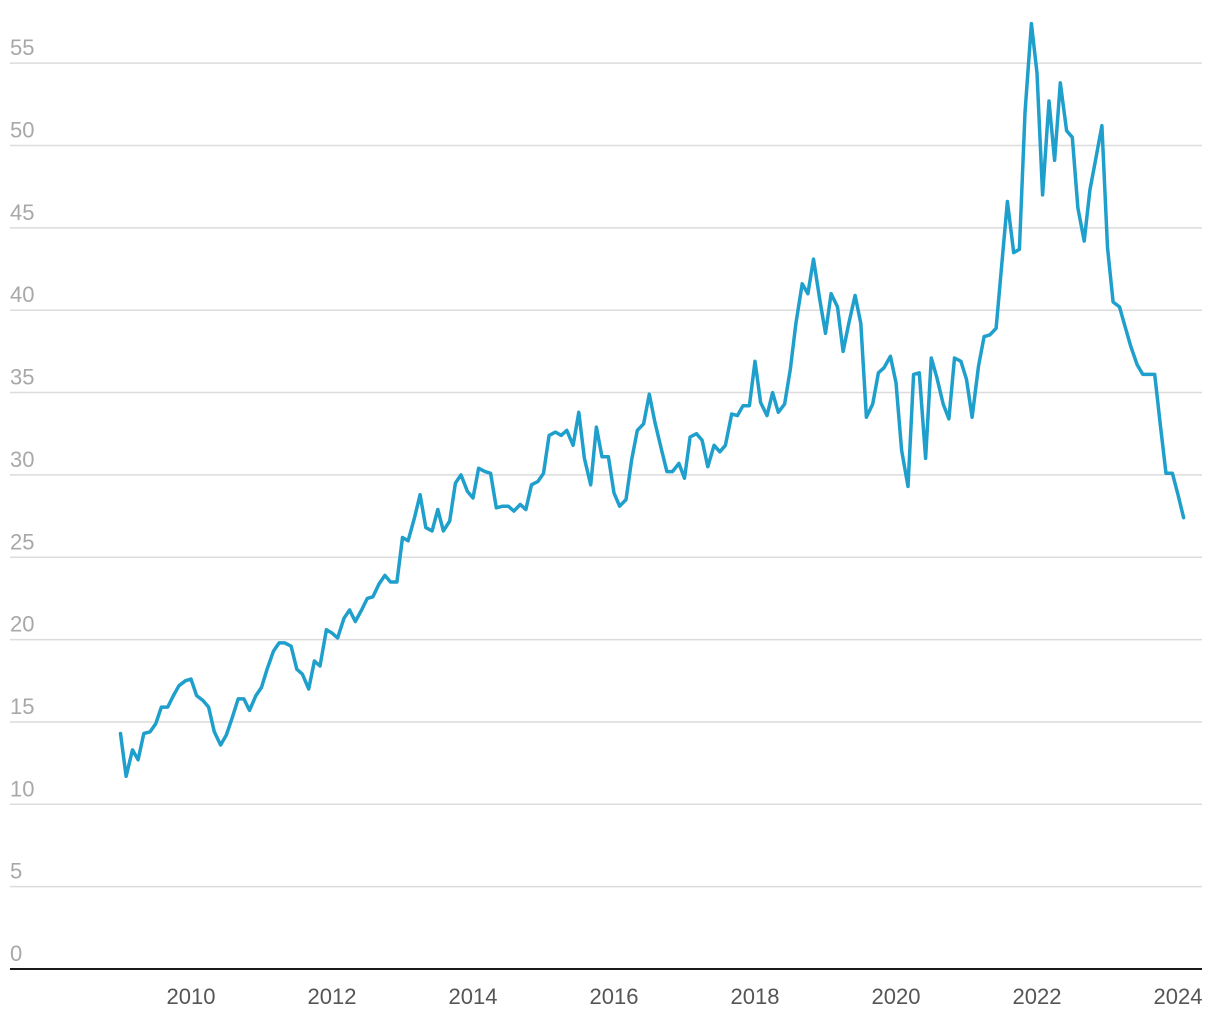 This screenshot has height=1020, width=1220. I want to click on x-tick-label-2022: 2022, so click(1037, 996).